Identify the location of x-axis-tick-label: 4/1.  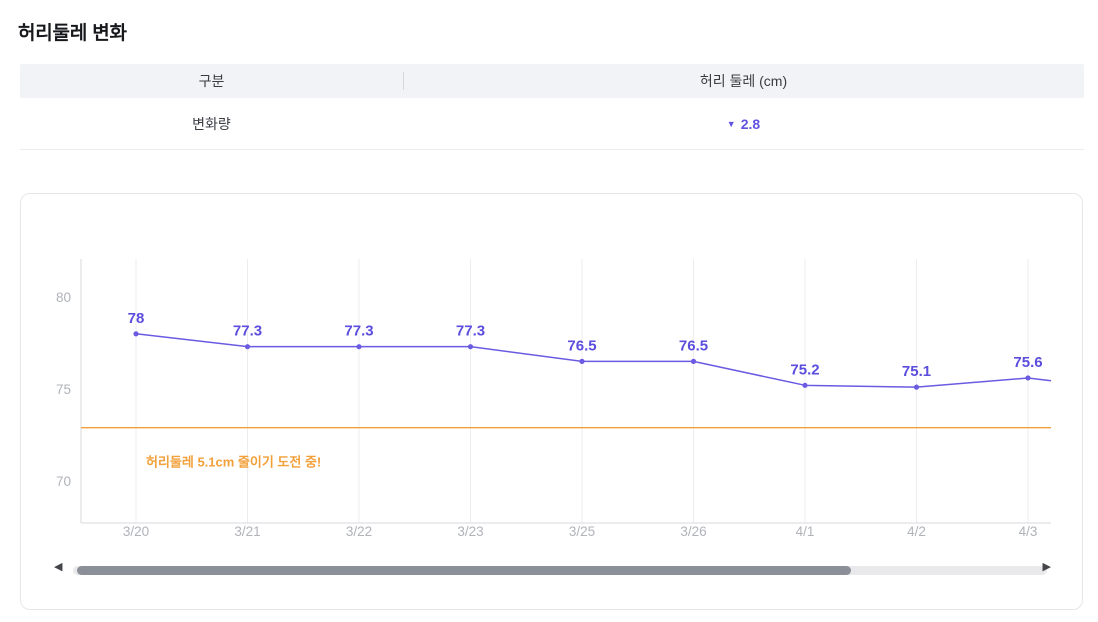
(805, 531).